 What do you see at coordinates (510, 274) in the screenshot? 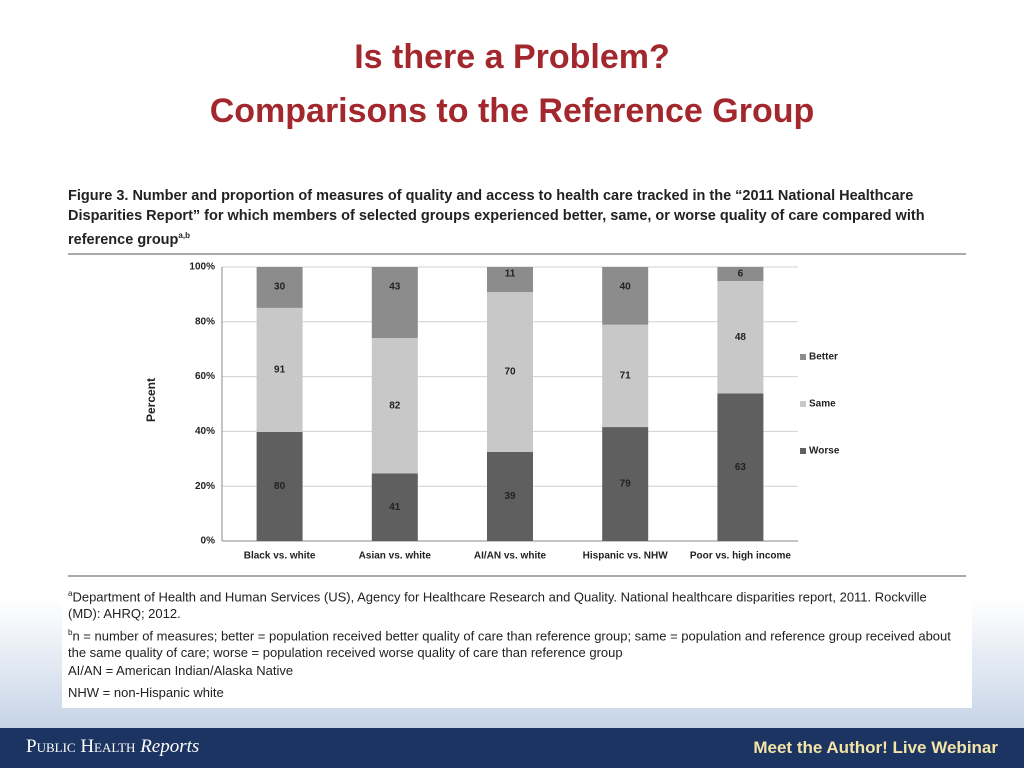
I see `data-label: 11` at bounding box center [510, 274].